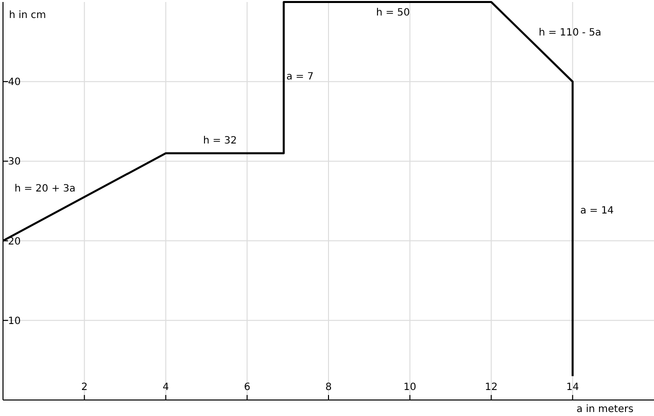  I want to click on annotation: h = 32, so click(220, 141).